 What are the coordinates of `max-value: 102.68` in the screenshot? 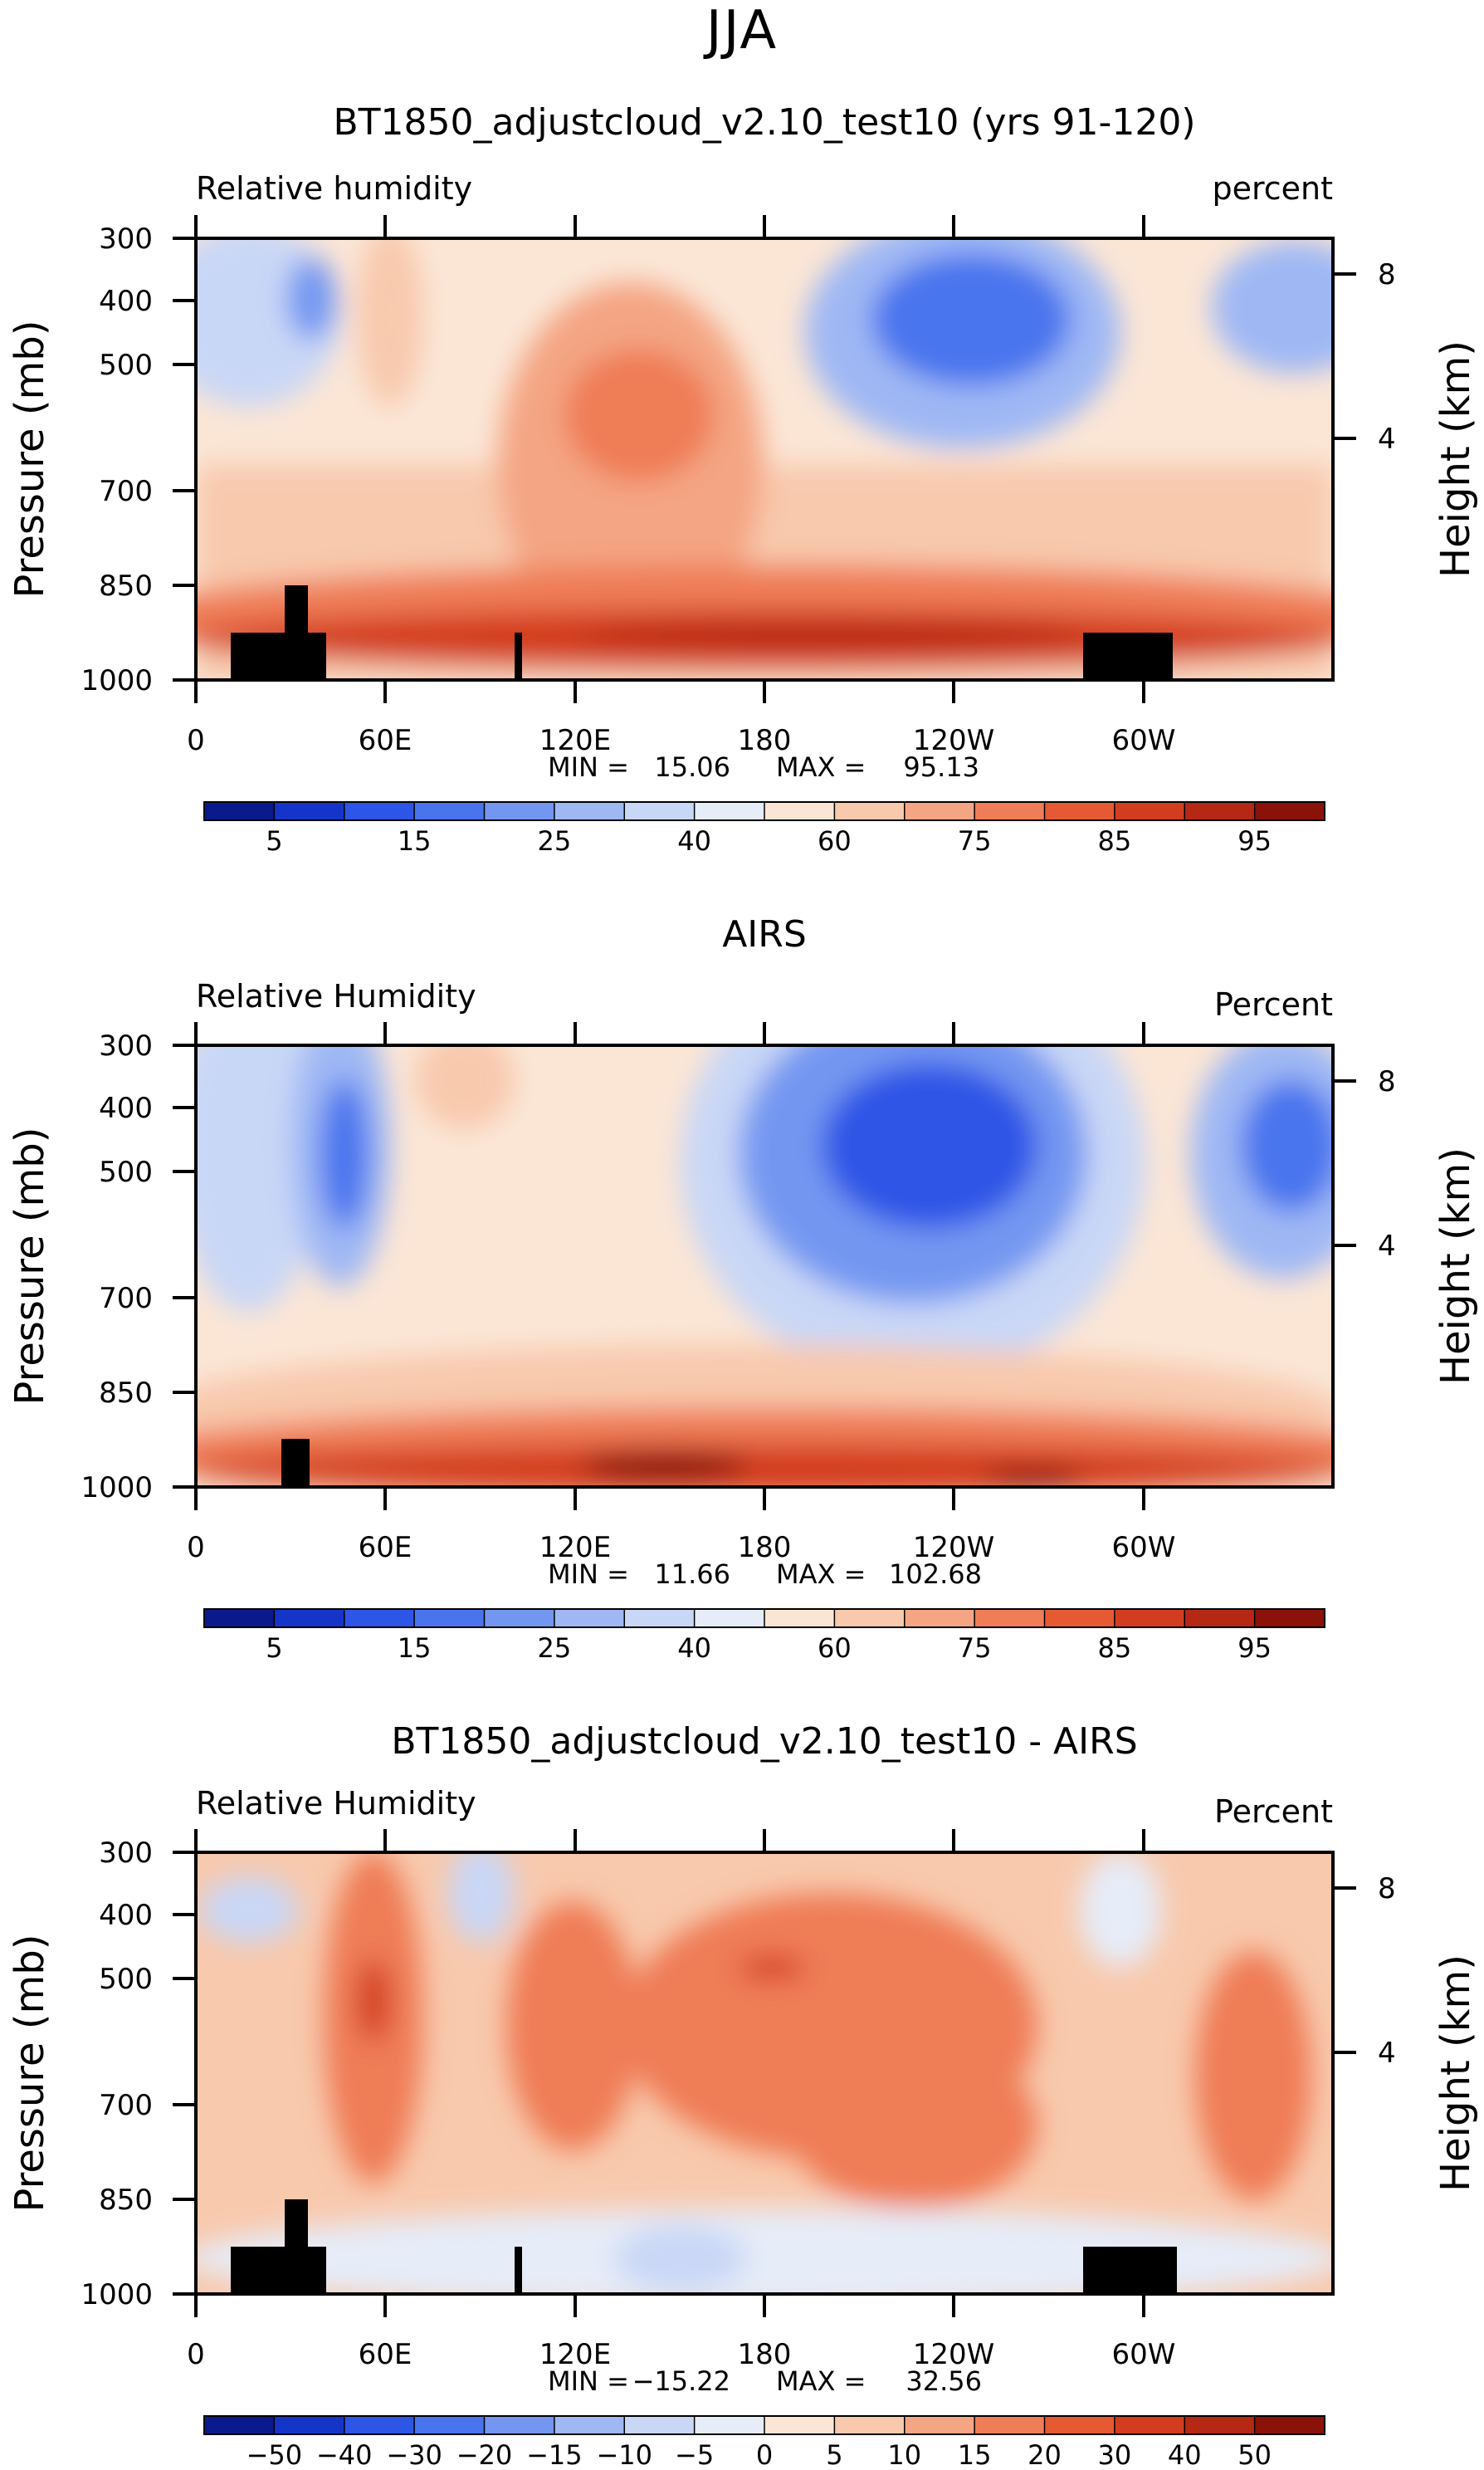 It's located at (935, 1574).